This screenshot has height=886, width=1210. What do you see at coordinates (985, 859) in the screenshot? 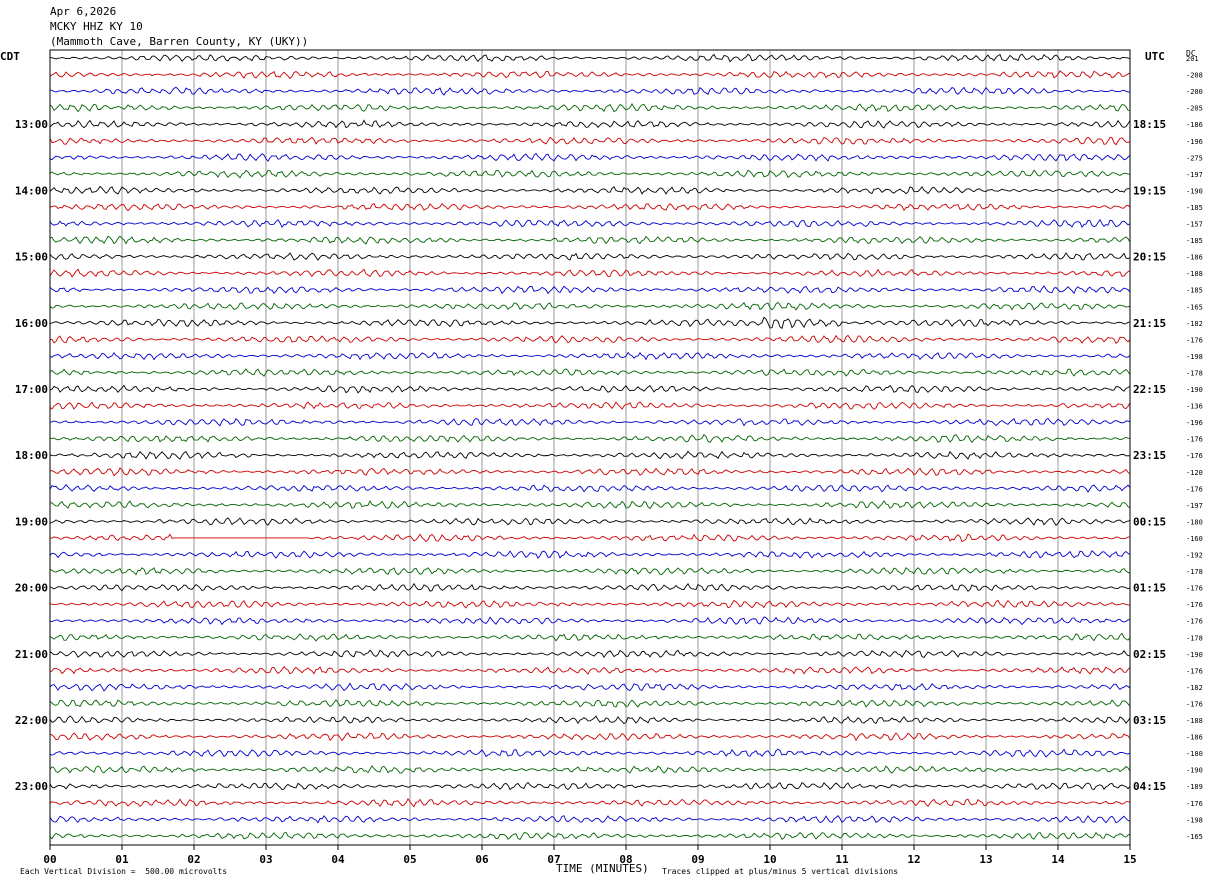
I see `x-tick-label: 13` at bounding box center [985, 859].